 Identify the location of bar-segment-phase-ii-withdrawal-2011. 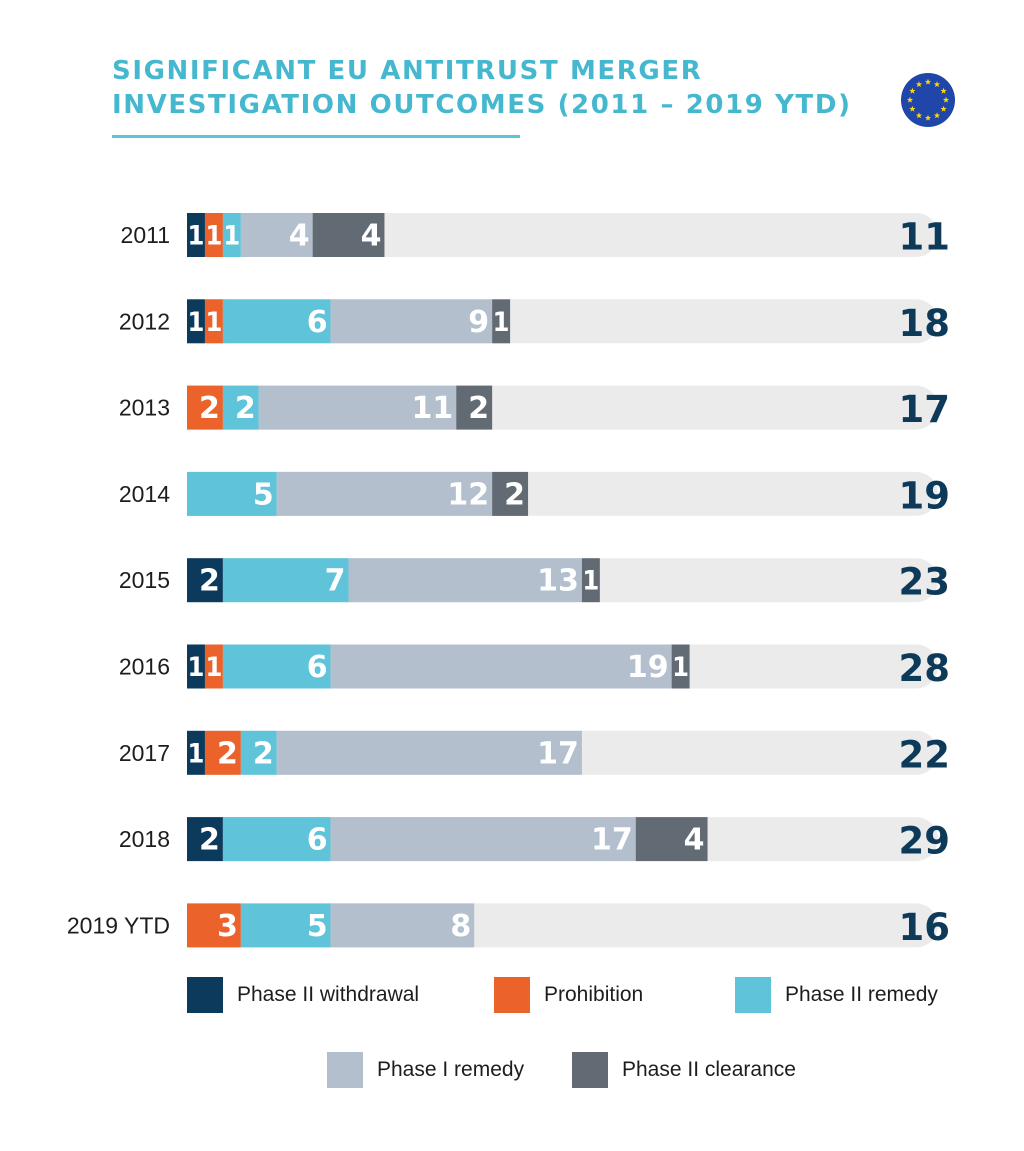
(196, 235).